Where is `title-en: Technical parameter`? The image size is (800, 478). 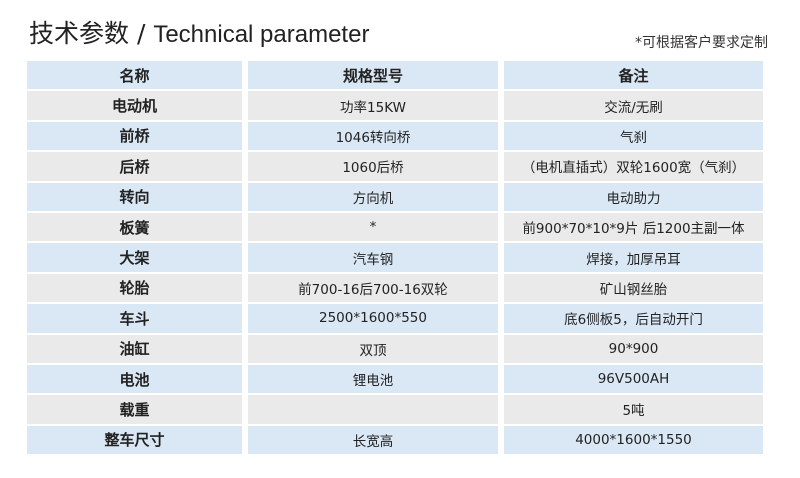 title-en: Technical parameter is located at coordinates (261, 34).